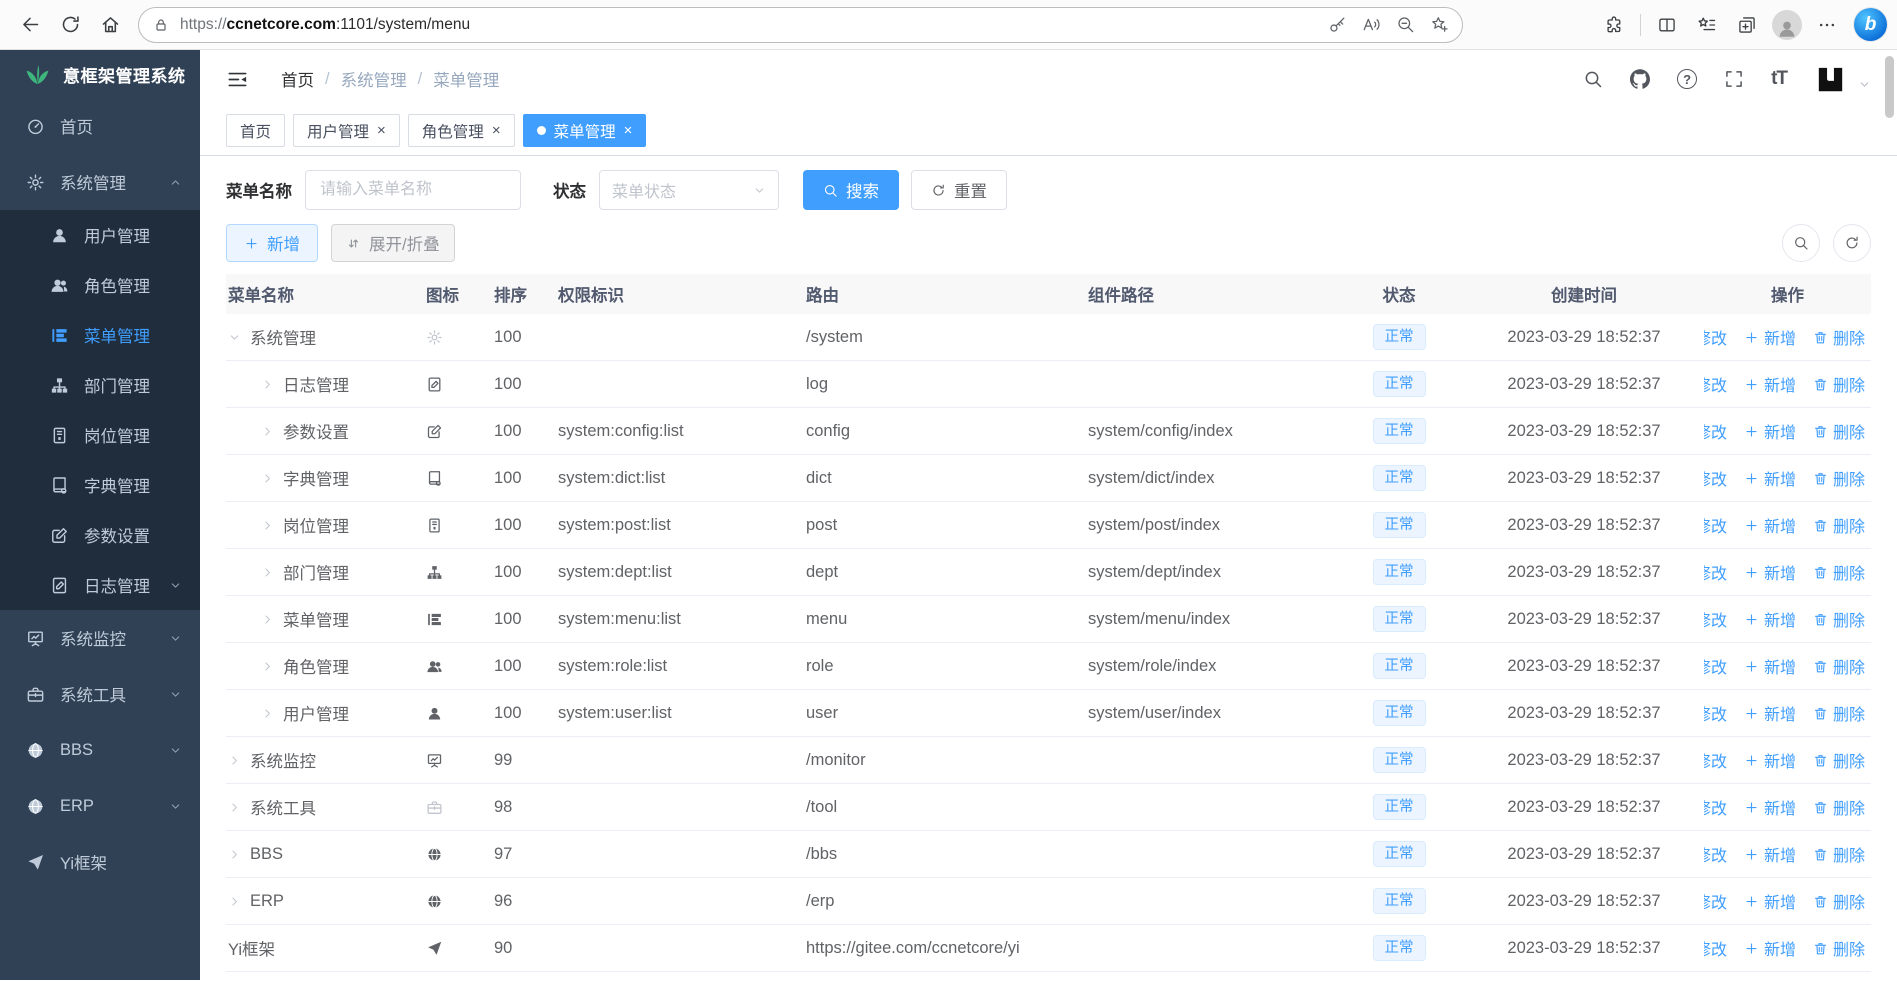 The width and height of the screenshot is (1897, 981). What do you see at coordinates (237, 79) in the screenshot?
I see `sidebar-collapse-button` at bounding box center [237, 79].